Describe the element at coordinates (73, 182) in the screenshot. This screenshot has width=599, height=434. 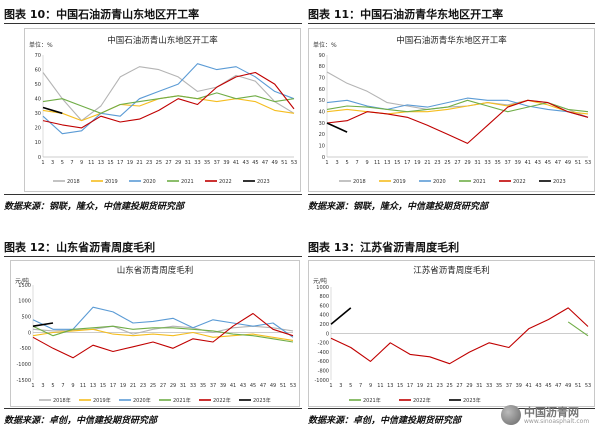
I see `legend-label: 2018` at that location.